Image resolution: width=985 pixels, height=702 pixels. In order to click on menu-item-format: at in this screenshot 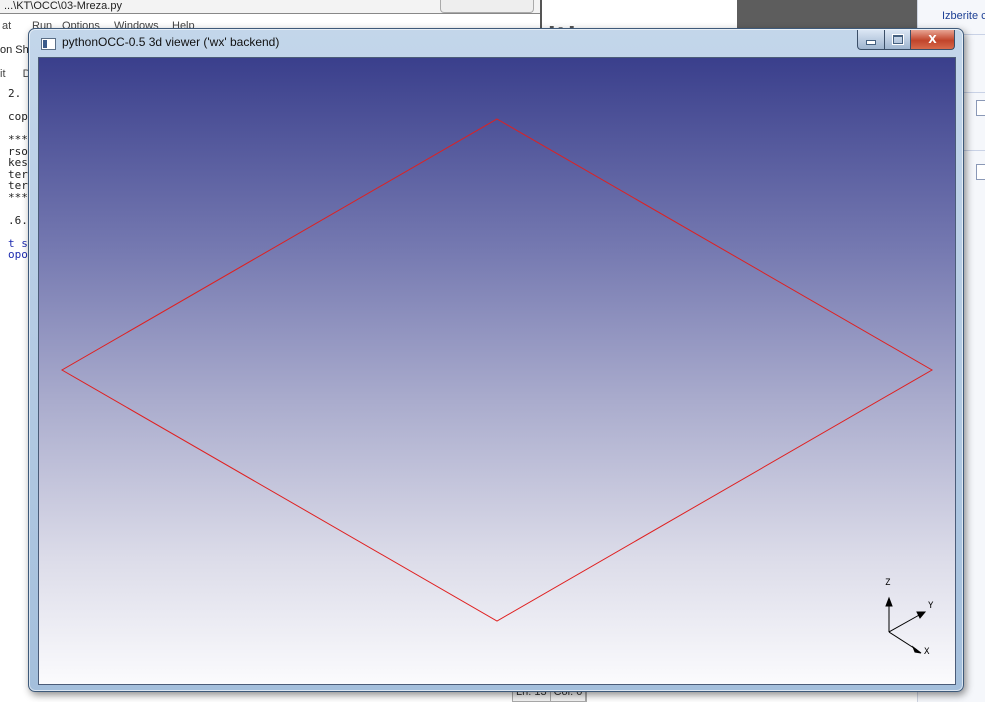, I will do `click(7, 26)`.